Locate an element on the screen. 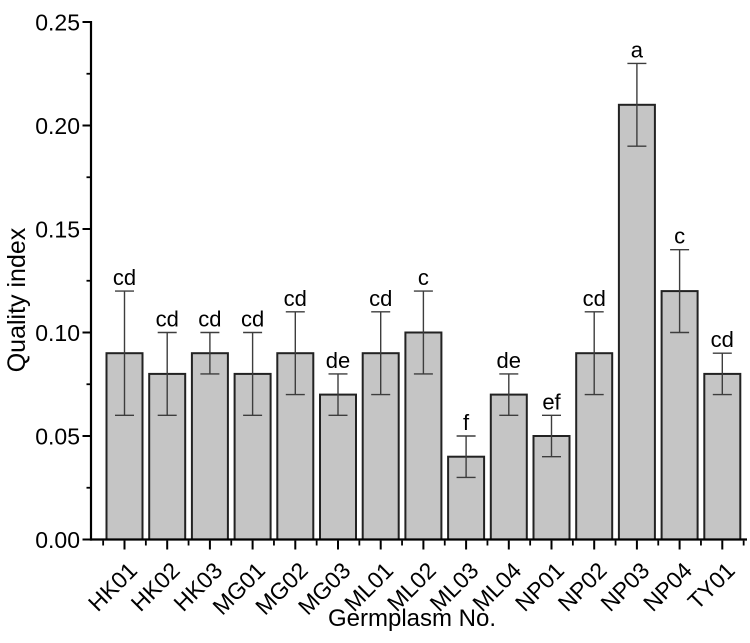  bar-TY01 is located at coordinates (722, 456).